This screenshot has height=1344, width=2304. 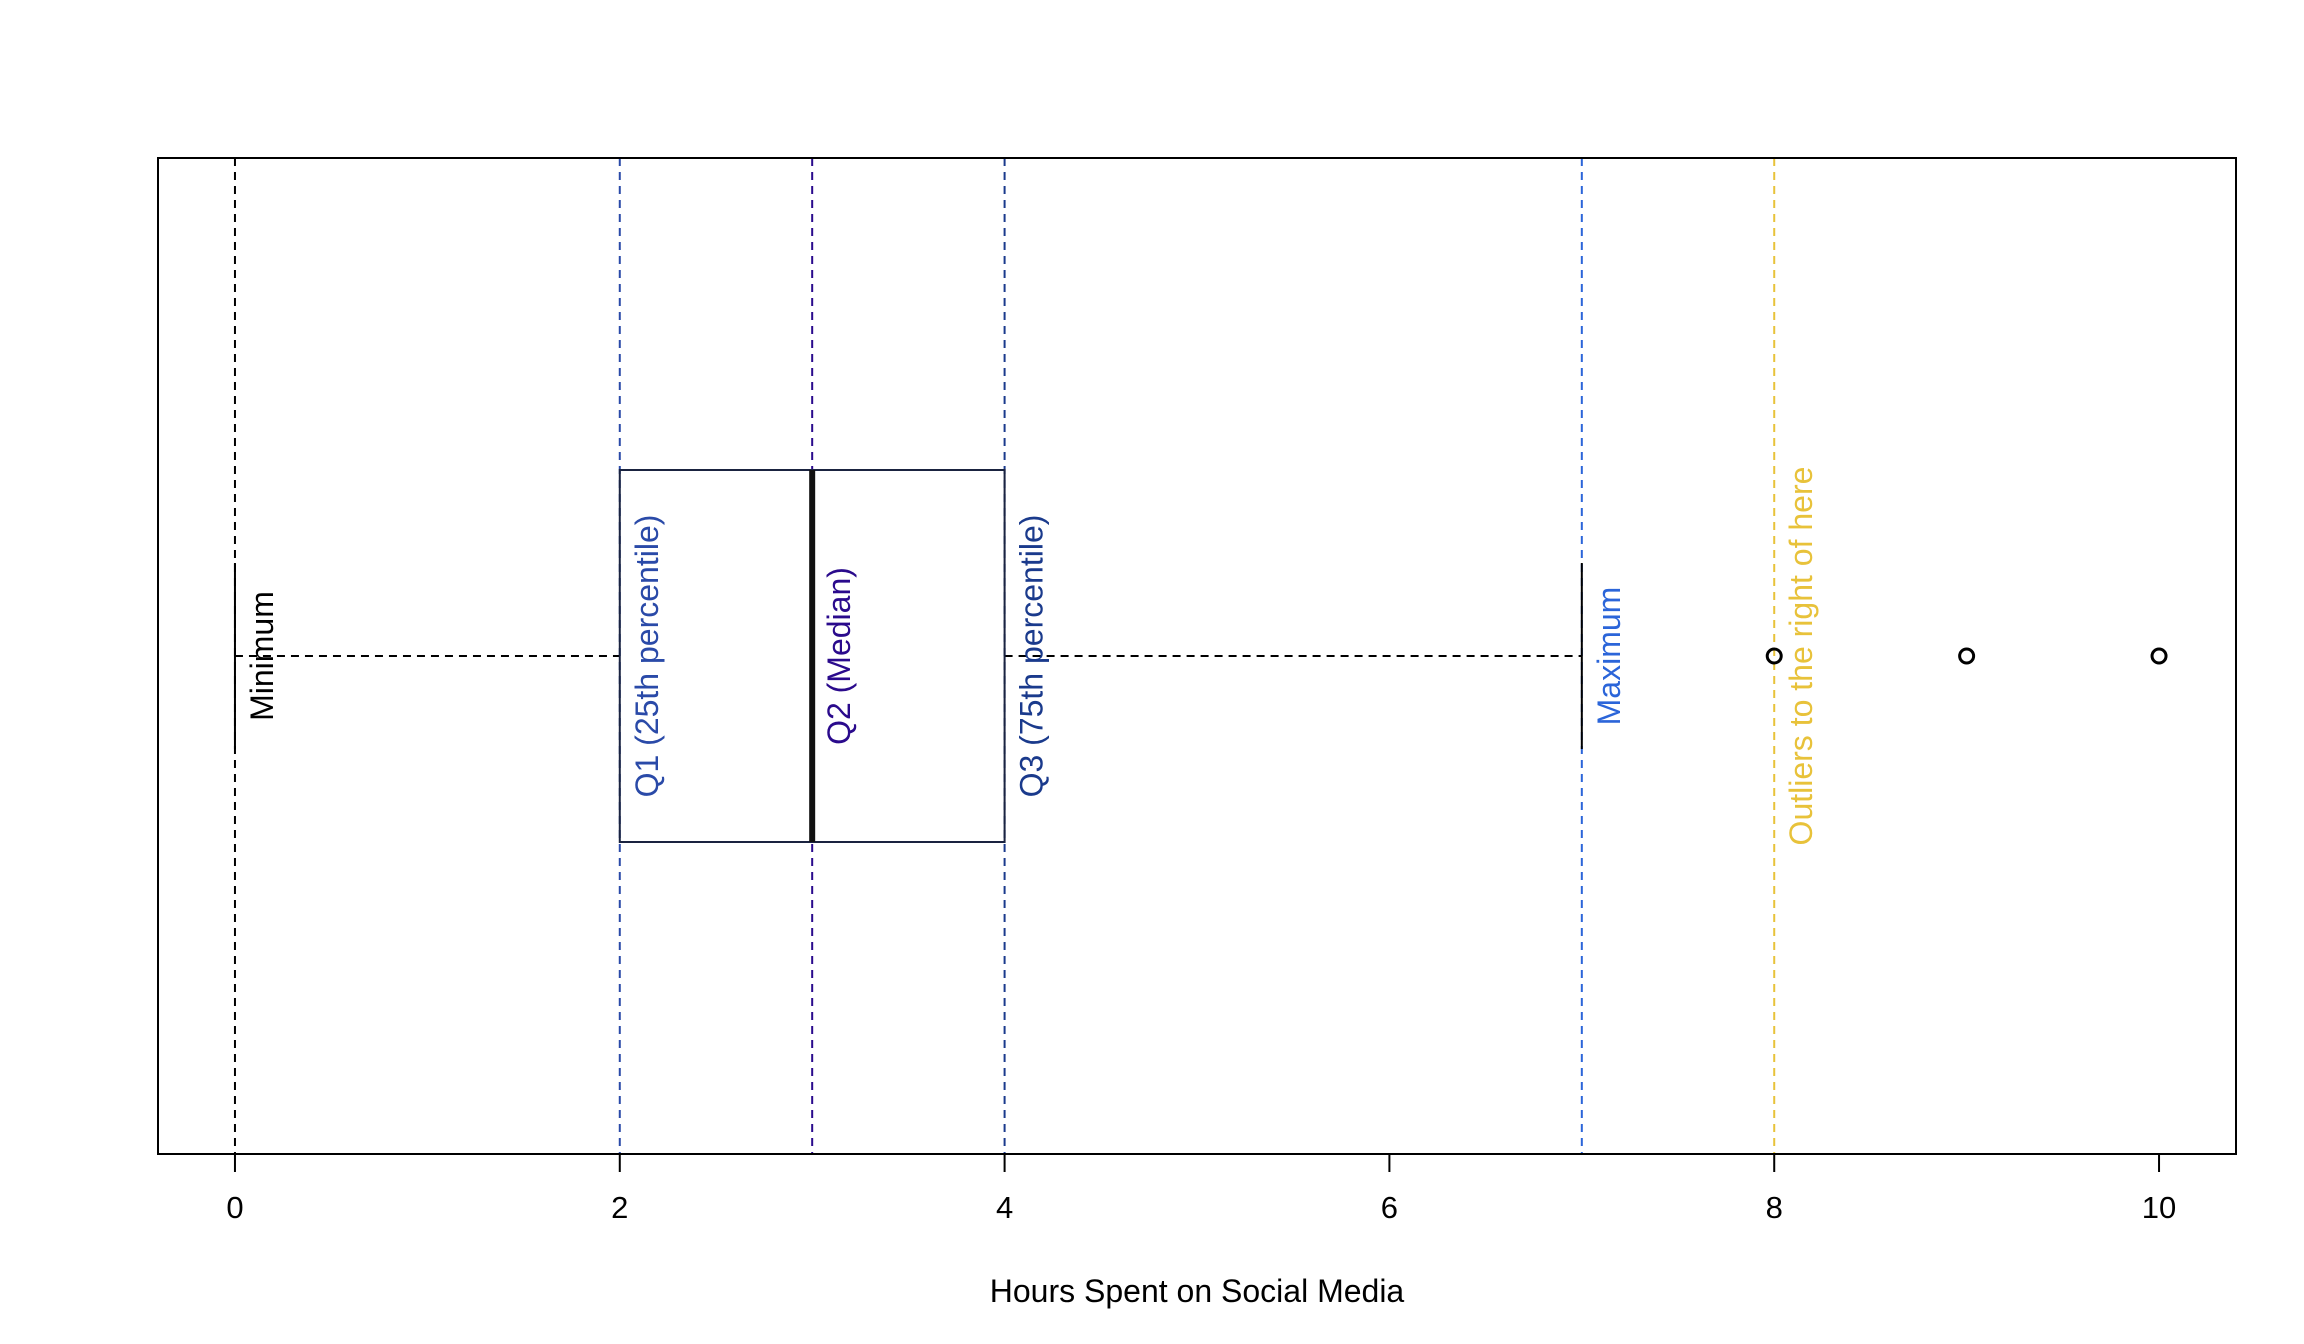 What do you see at coordinates (619, 1207) in the screenshot?
I see `x-tick-label-1: 2` at bounding box center [619, 1207].